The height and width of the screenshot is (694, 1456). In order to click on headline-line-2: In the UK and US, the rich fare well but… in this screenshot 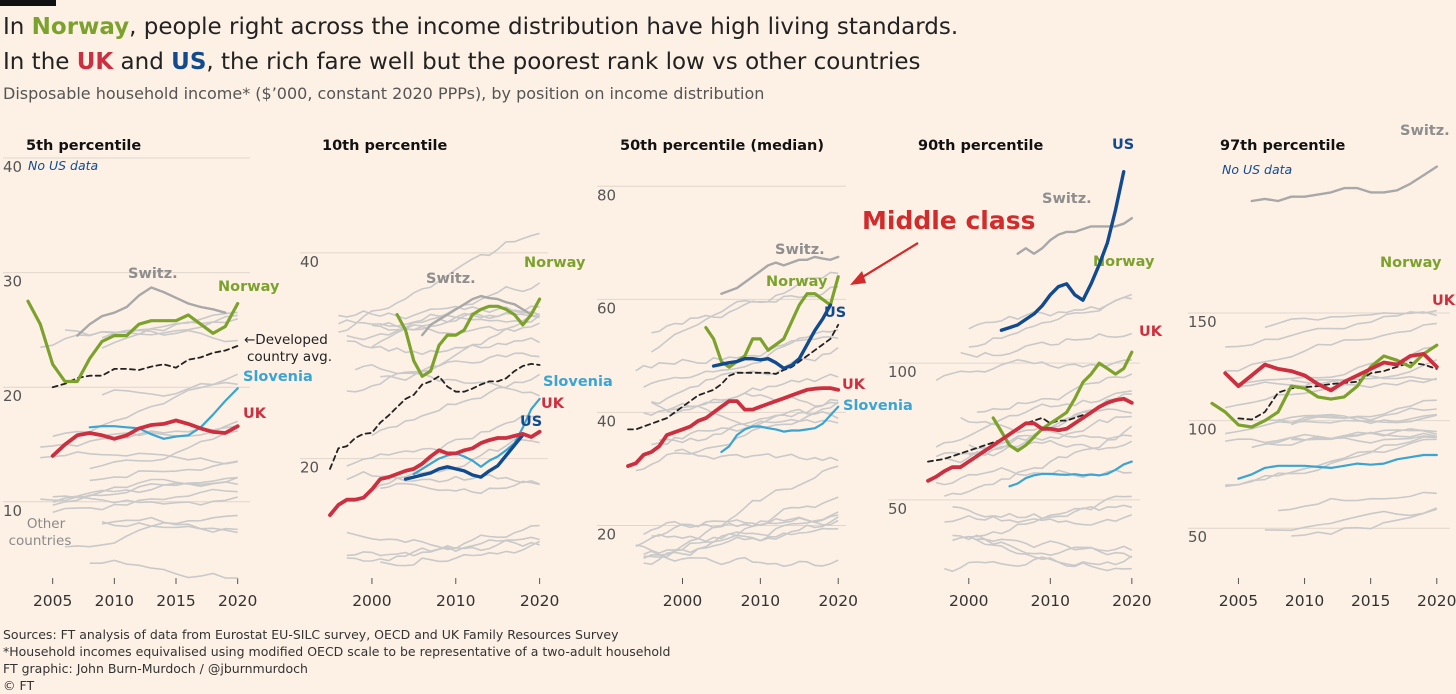, I will do `click(480, 62)`.